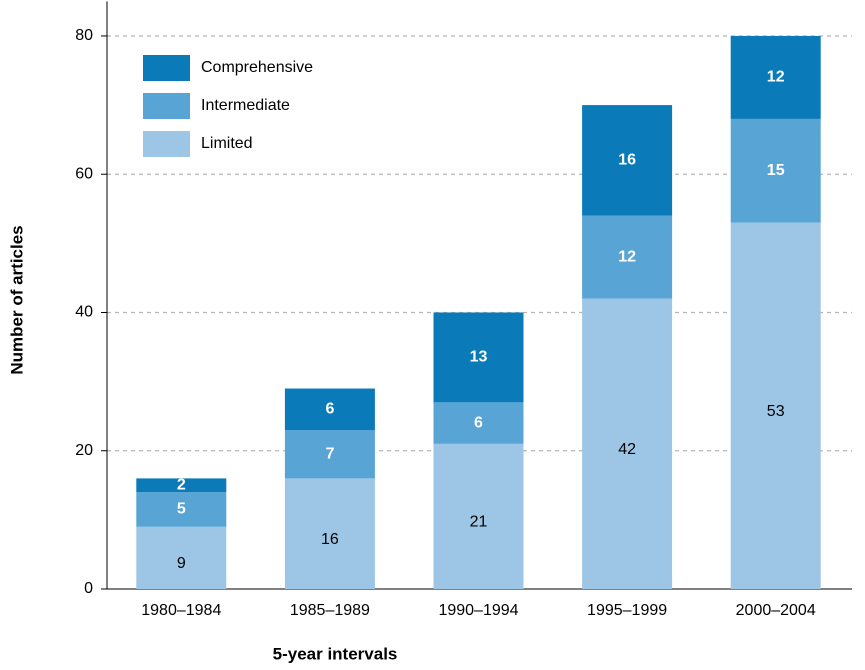 The width and height of the screenshot is (865, 670). What do you see at coordinates (627, 610) in the screenshot?
I see `x-tick-label: 1995–1999` at bounding box center [627, 610].